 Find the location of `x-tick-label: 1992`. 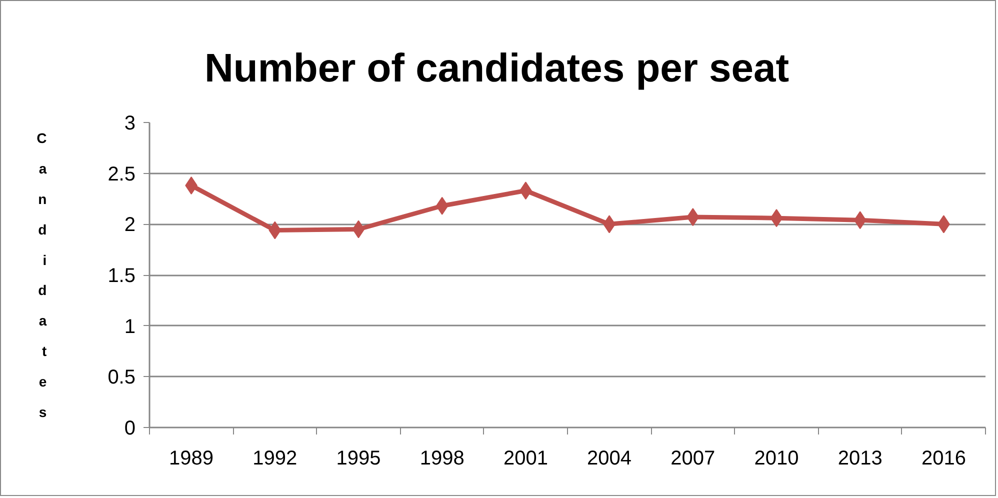

x-tick-label: 1992 is located at coordinates (275, 459).